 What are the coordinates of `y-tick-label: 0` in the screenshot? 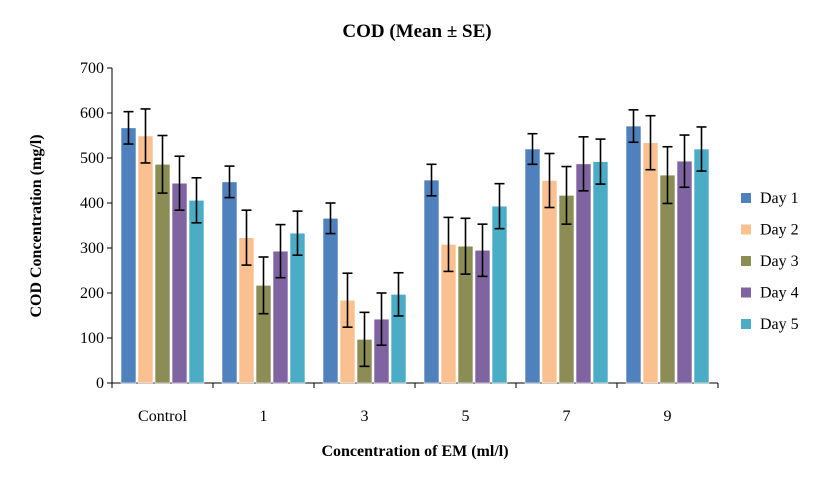 It's located at (100, 383).